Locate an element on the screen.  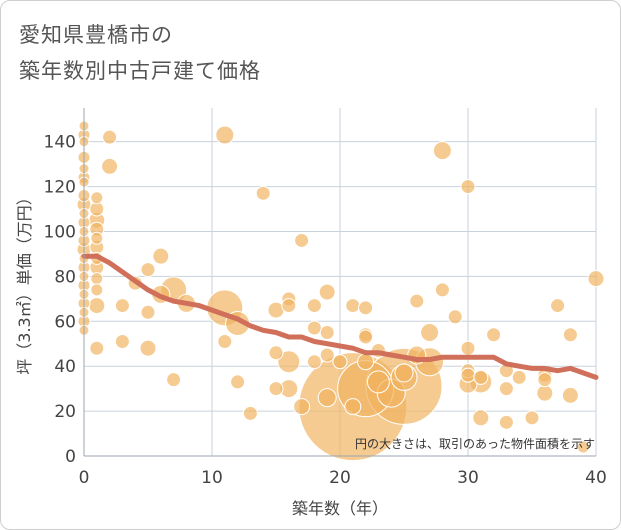
y-tick-label: 20 is located at coordinates (65, 412).